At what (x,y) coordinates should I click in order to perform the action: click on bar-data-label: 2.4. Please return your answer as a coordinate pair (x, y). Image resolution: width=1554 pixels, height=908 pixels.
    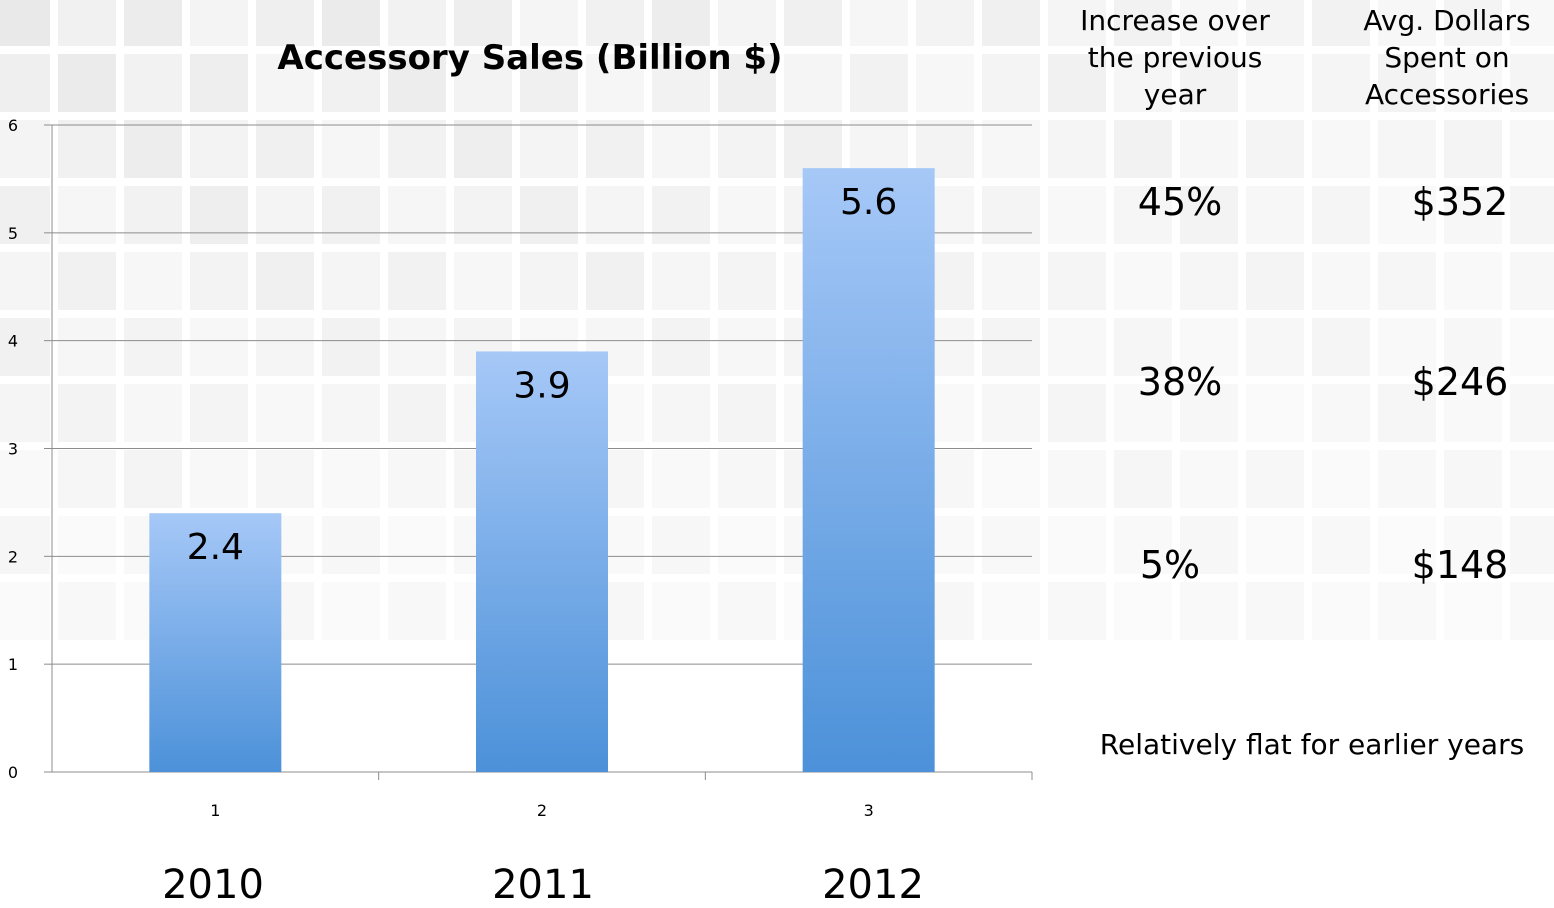
    Looking at the image, I should click on (215, 547).